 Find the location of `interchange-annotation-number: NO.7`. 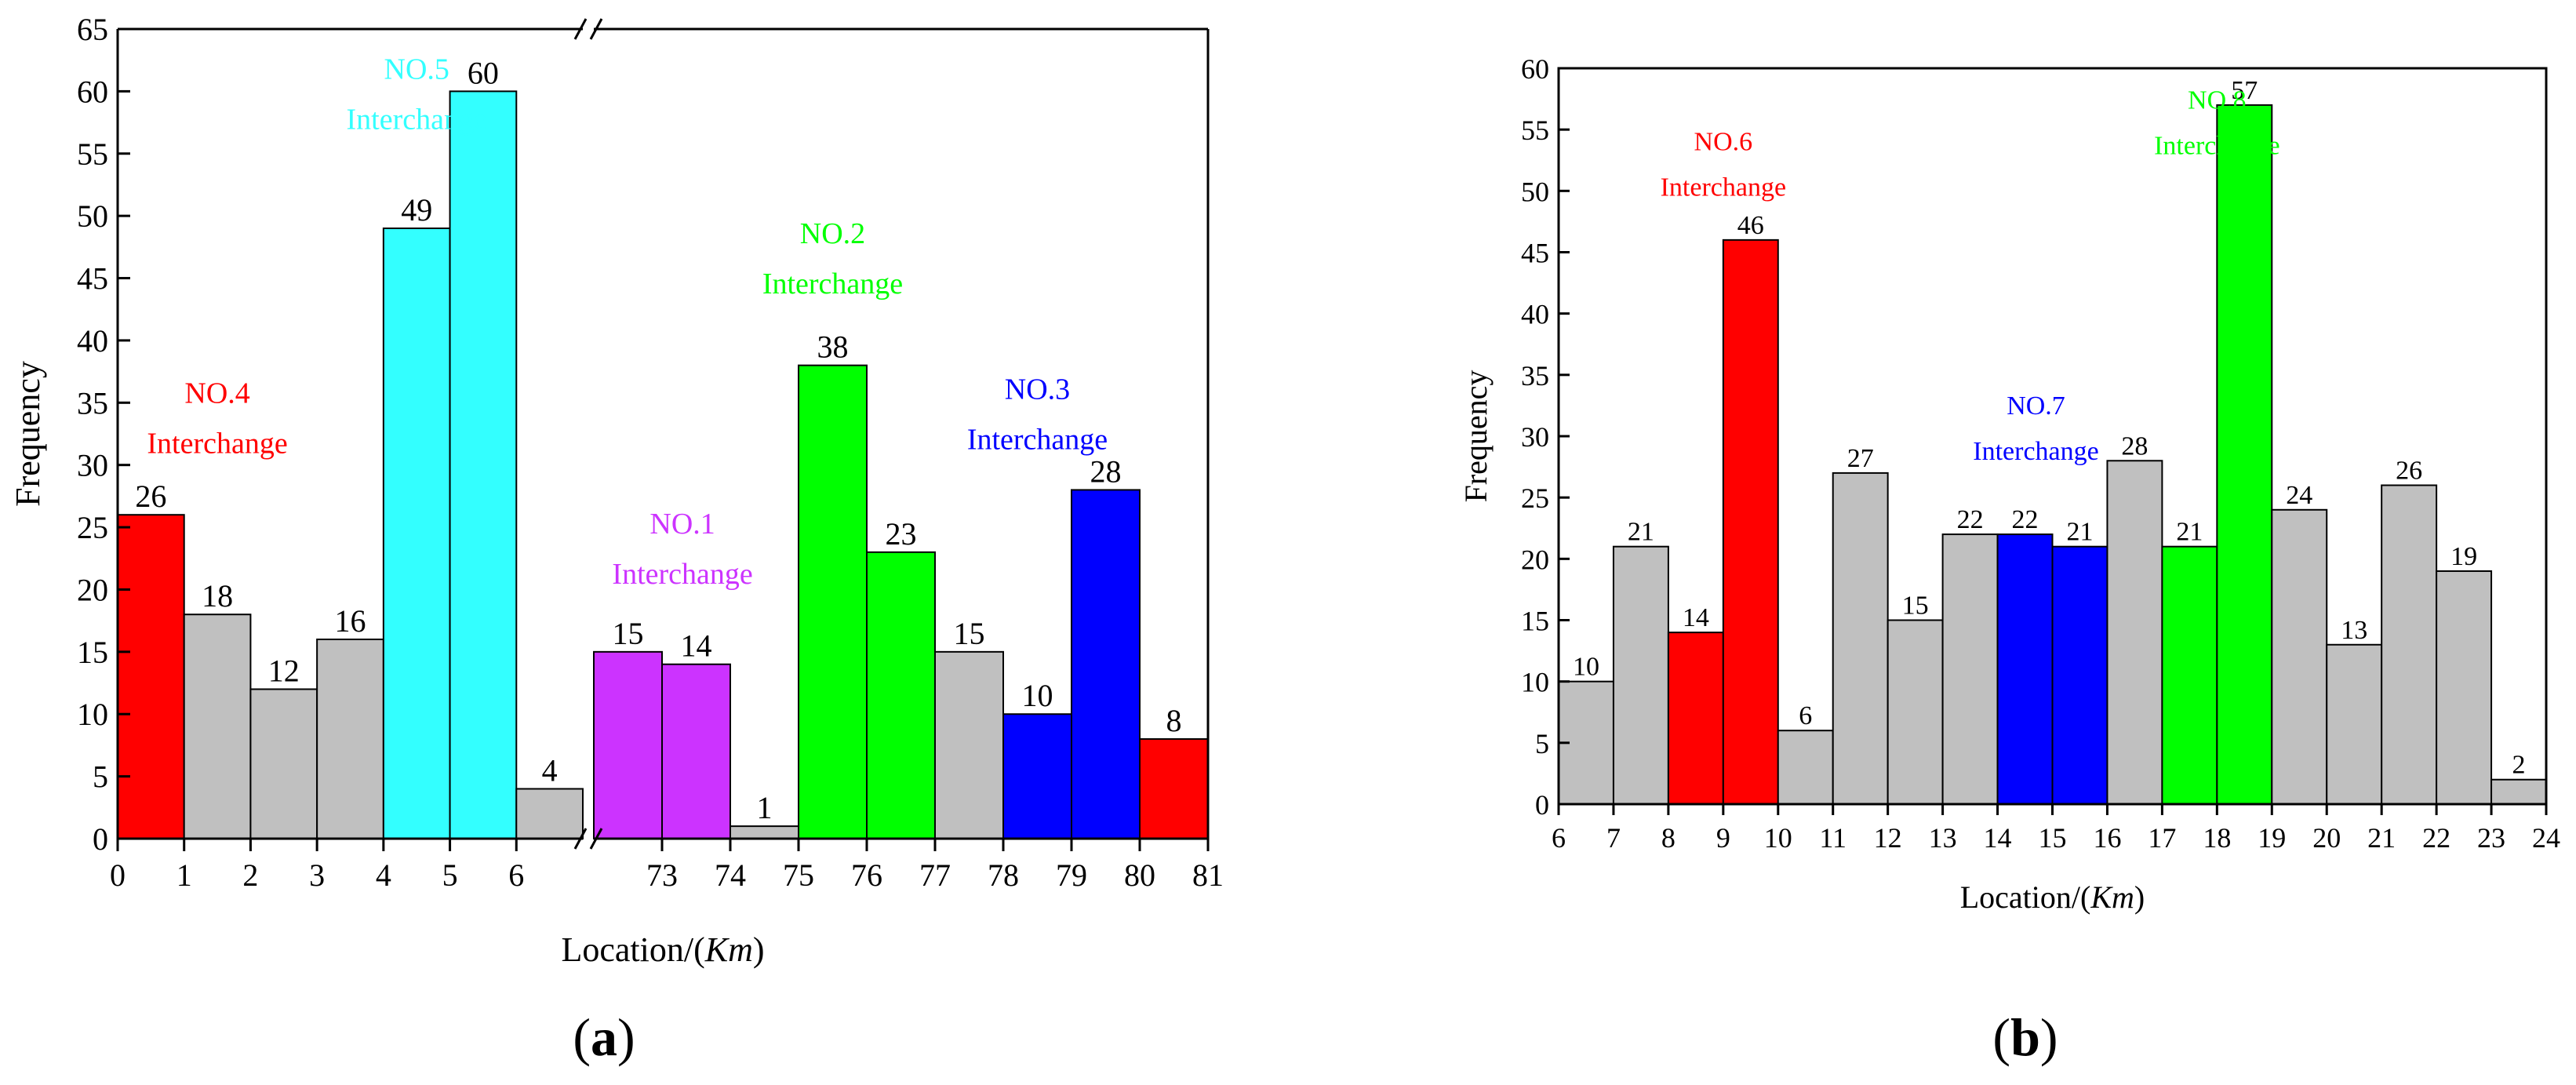

interchange-annotation-number: NO.7 is located at coordinates (2036, 406).